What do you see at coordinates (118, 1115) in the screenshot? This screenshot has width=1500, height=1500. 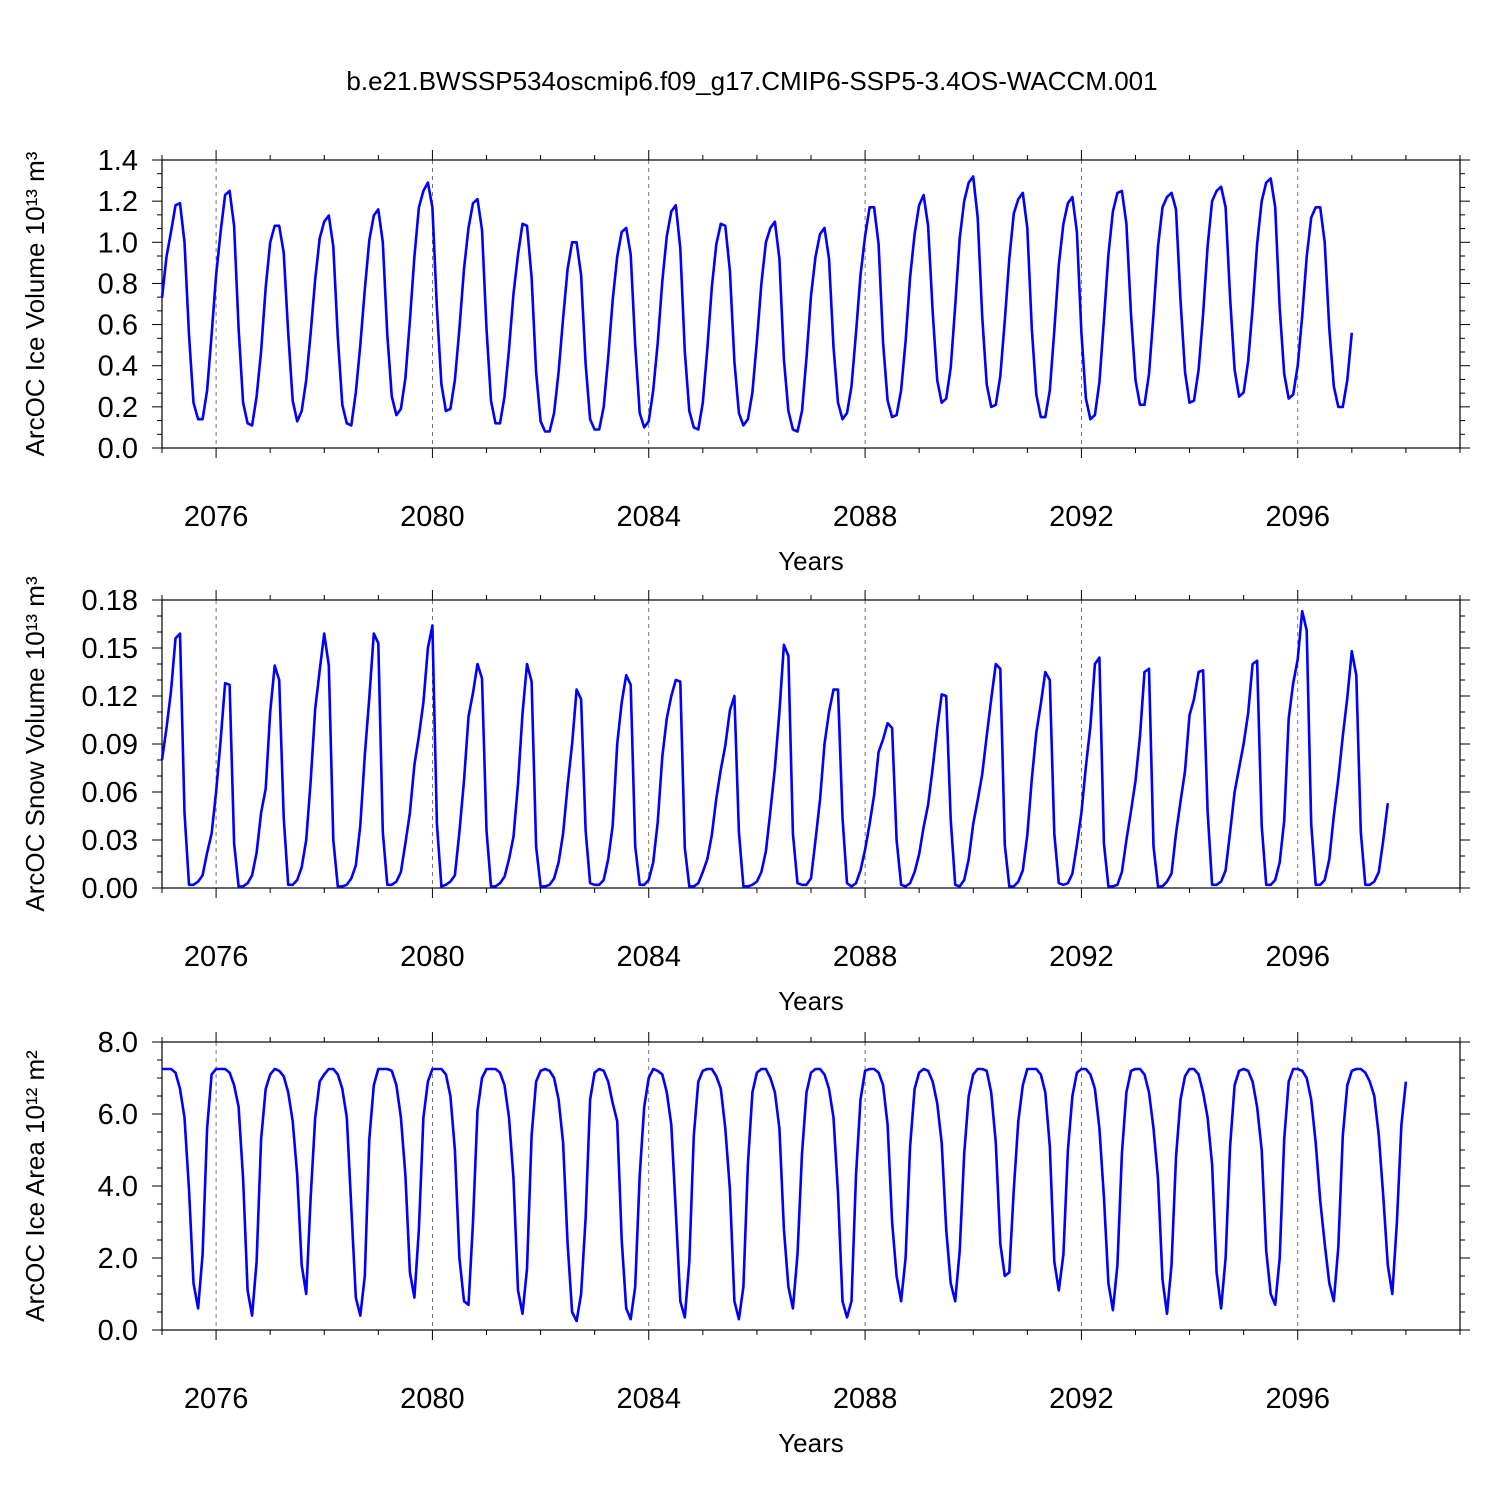 I see `y-tick-label: 6.0` at bounding box center [118, 1115].